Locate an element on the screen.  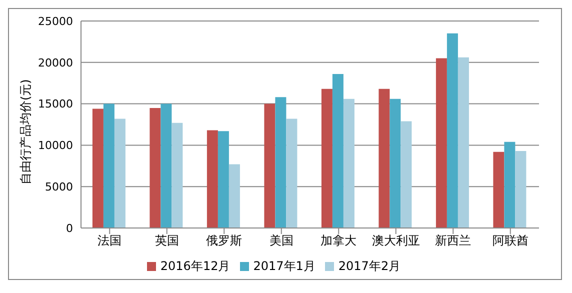
x-tick-label: 英国 is located at coordinates (166, 241).